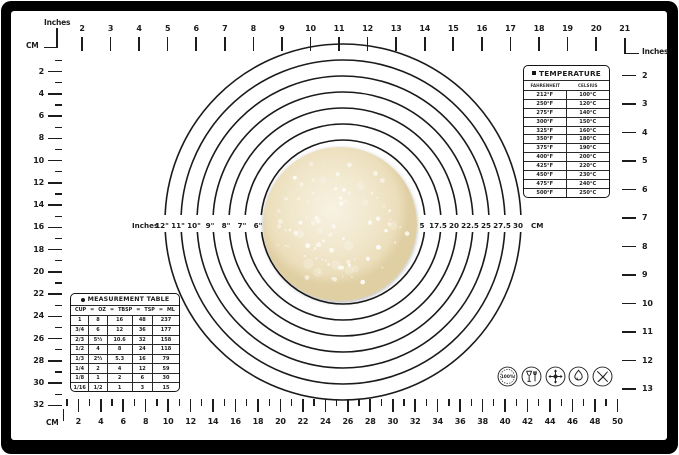 This screenshot has width=679, height=455. Describe the element at coordinates (167, 28) in the screenshot. I see `top-ruler-number: 5` at that location.